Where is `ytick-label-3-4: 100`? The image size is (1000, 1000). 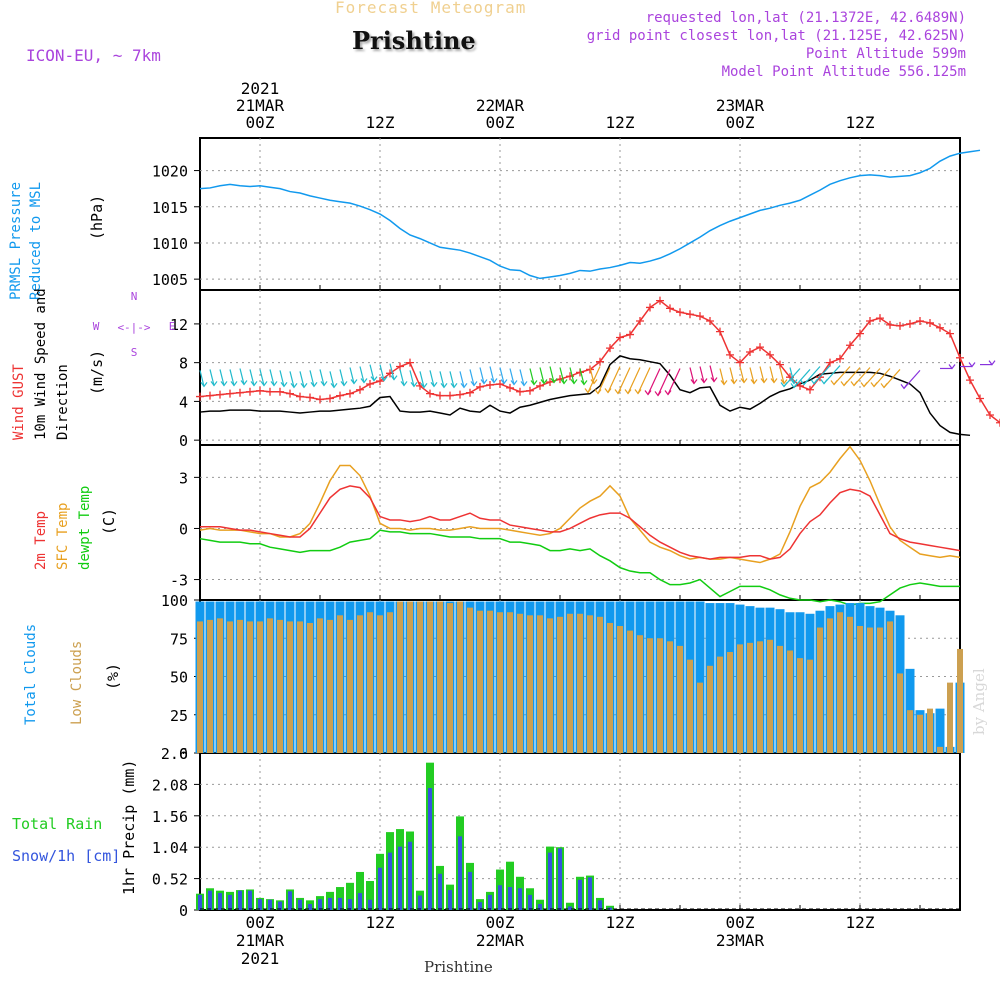
ytick-label-3-4: 100 is located at coordinates (174, 601).